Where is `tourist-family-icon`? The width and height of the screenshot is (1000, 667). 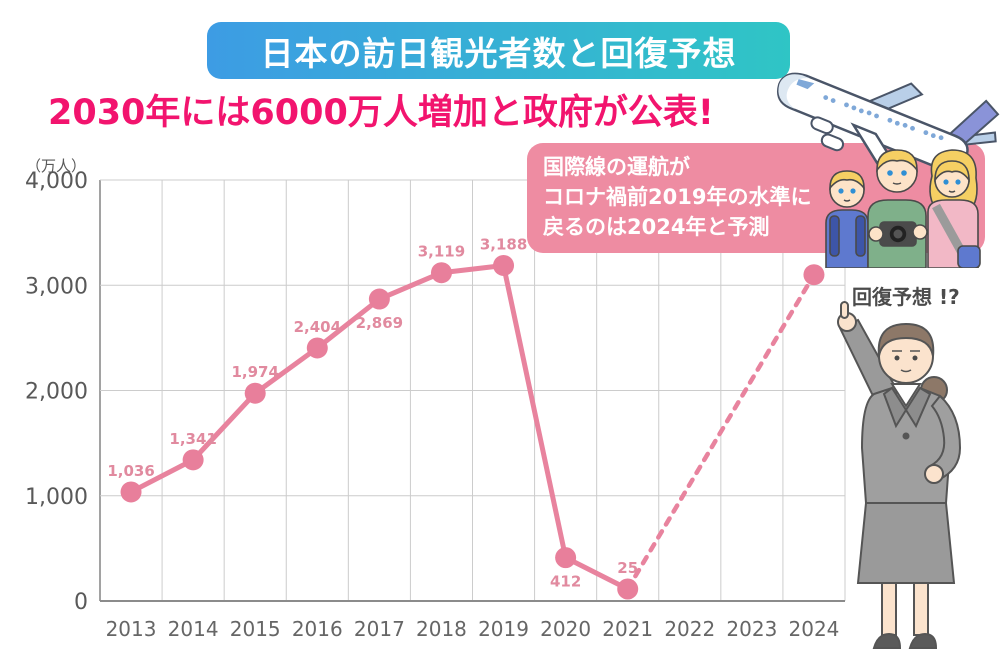 tourist-family-icon is located at coordinates (897, 198).